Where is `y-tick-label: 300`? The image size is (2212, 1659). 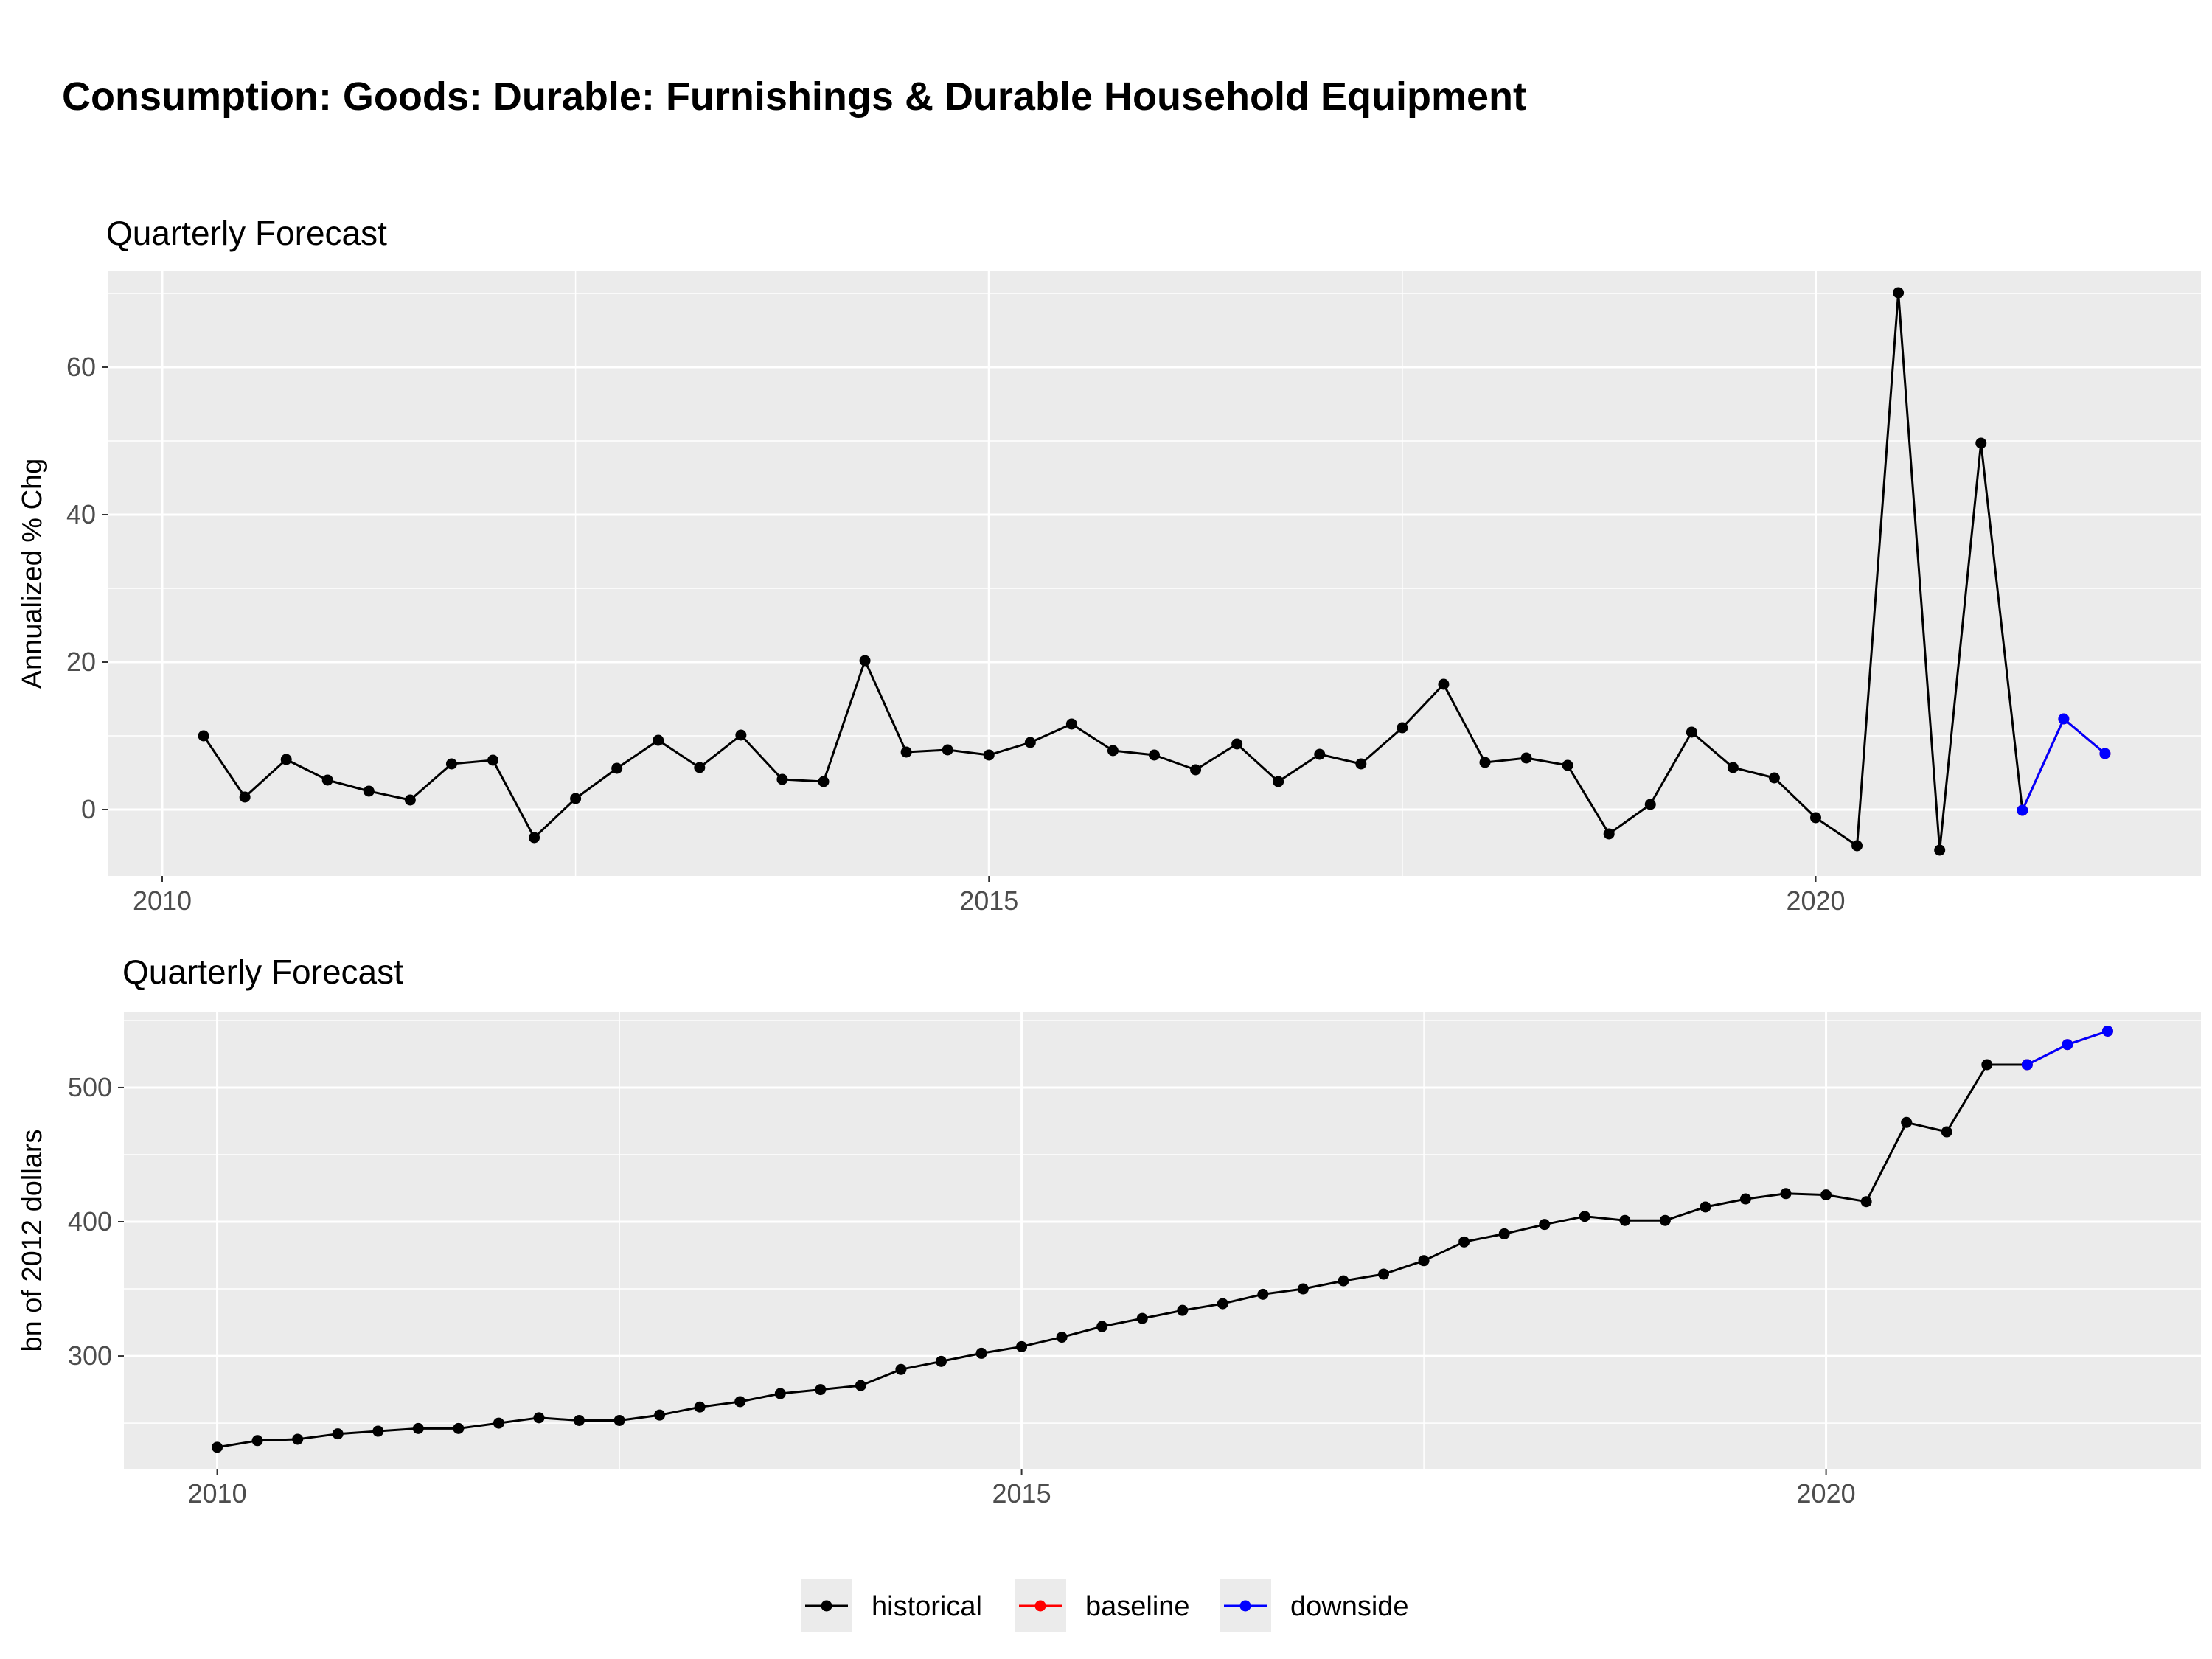
y-tick-label: 300 is located at coordinates (90, 1355).